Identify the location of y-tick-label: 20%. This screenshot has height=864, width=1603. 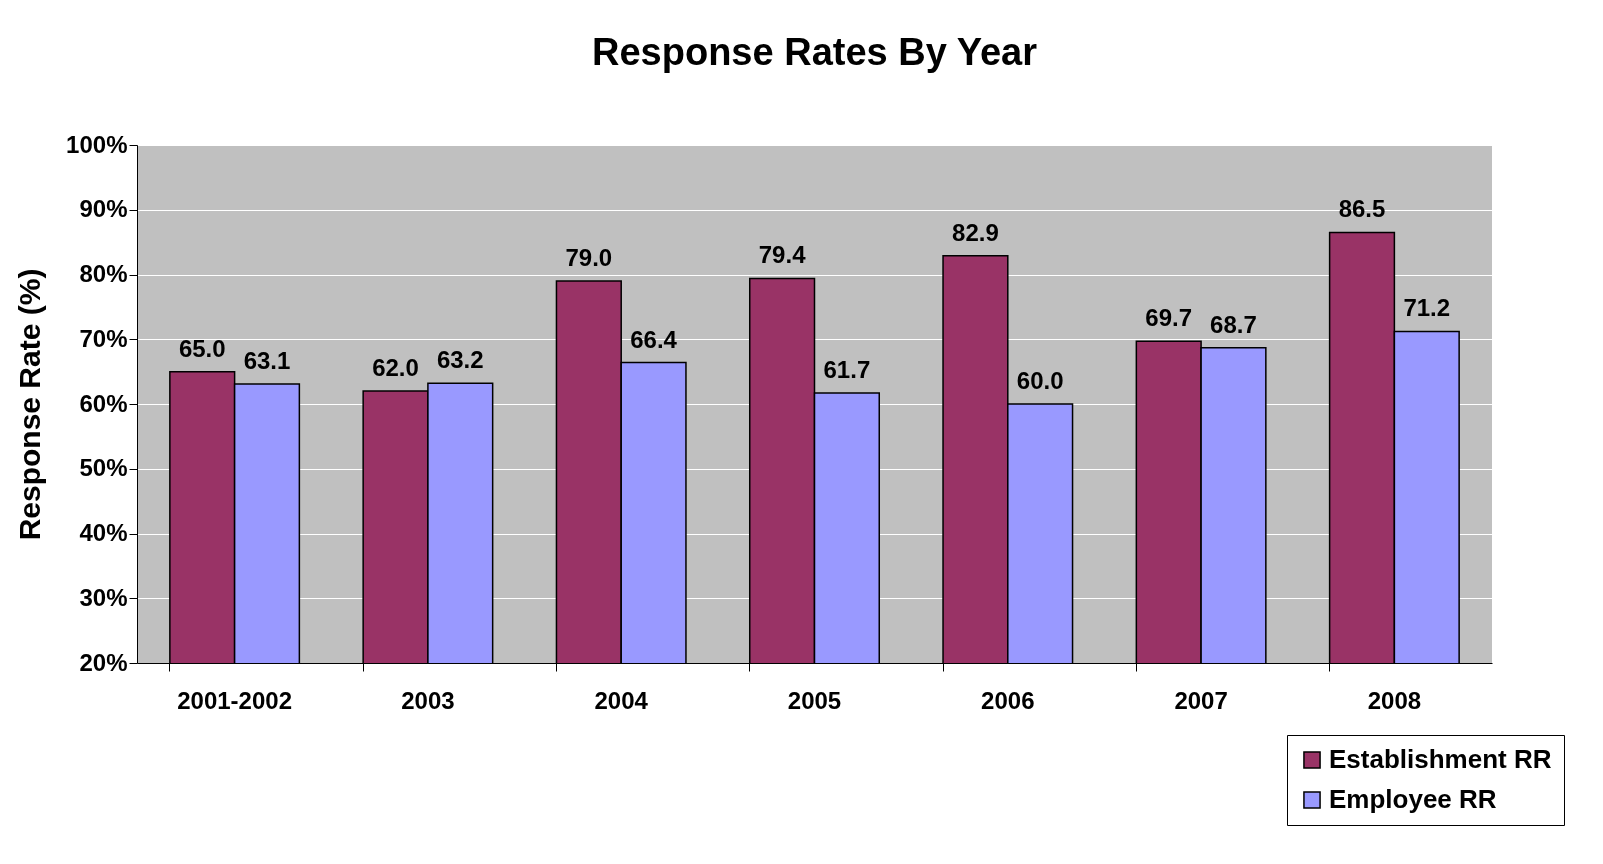
(103, 662).